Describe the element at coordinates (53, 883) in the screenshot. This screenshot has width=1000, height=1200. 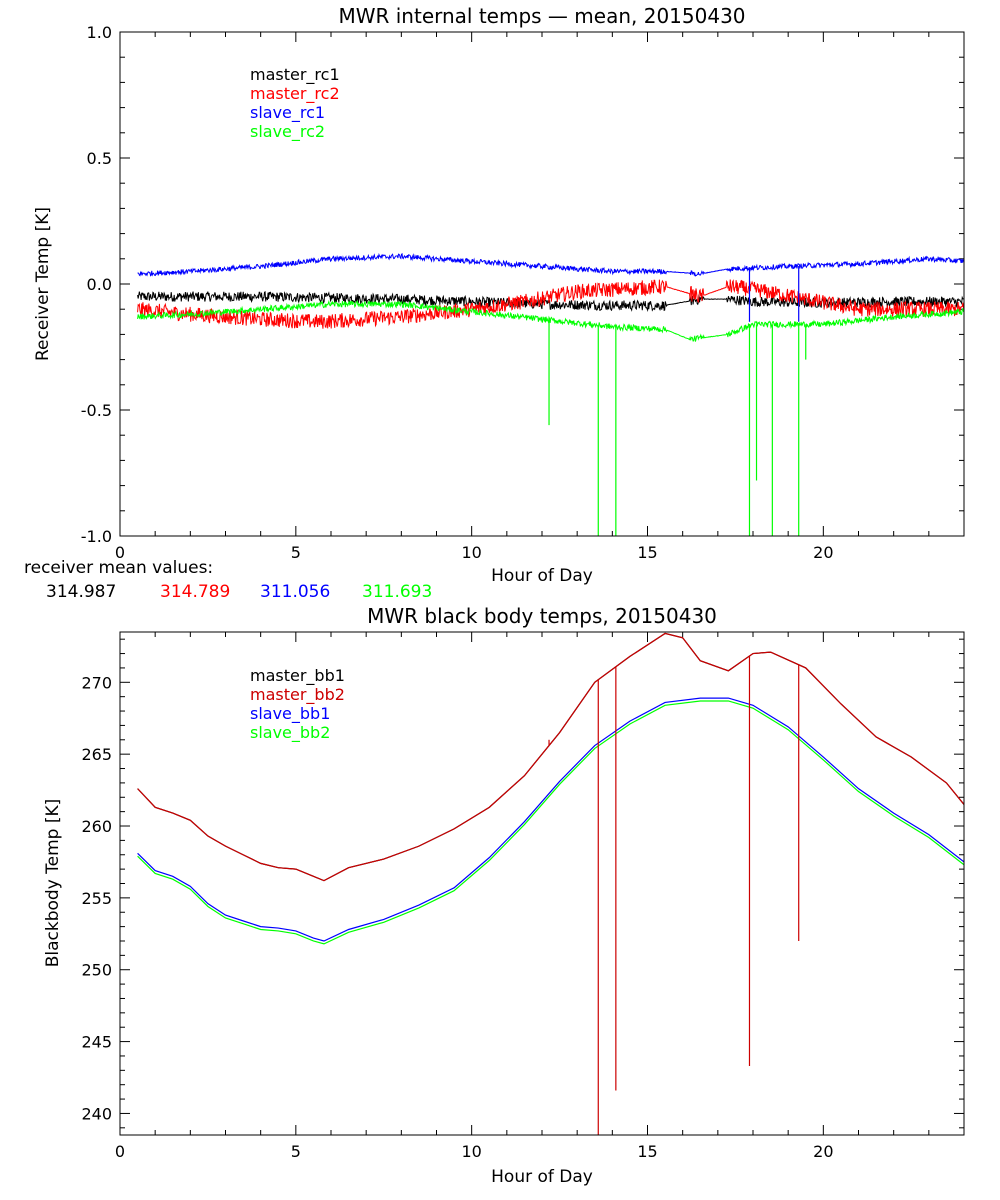
I see `bottom-chart-ylabel: Blackbody Temp [K]` at that location.